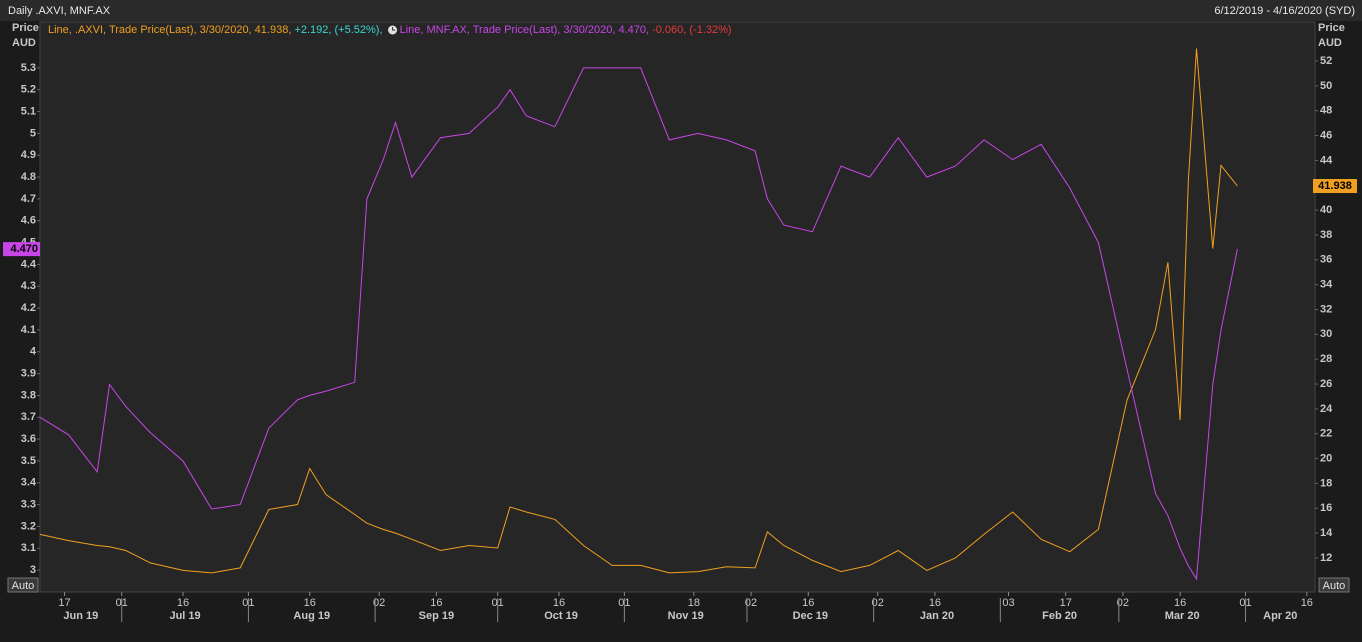 This screenshot has width=1362, height=642. I want to click on y-tick-label: 3.8, so click(28, 395).